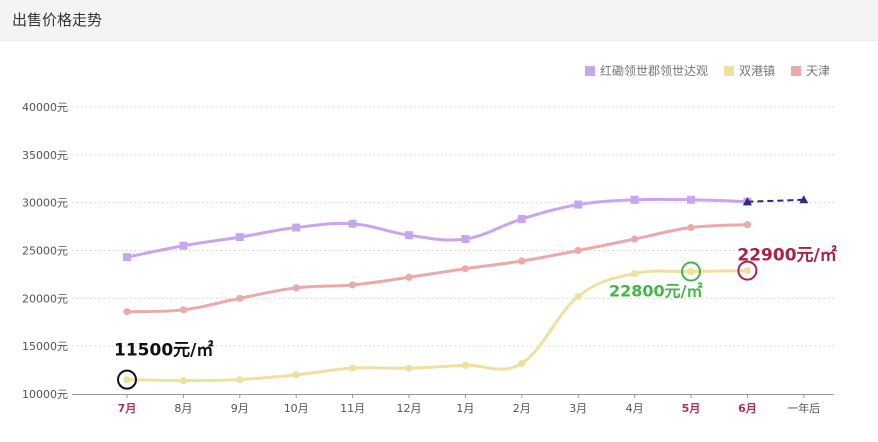  What do you see at coordinates (775, 200) in the screenshot?
I see `forecast-line` at bounding box center [775, 200].